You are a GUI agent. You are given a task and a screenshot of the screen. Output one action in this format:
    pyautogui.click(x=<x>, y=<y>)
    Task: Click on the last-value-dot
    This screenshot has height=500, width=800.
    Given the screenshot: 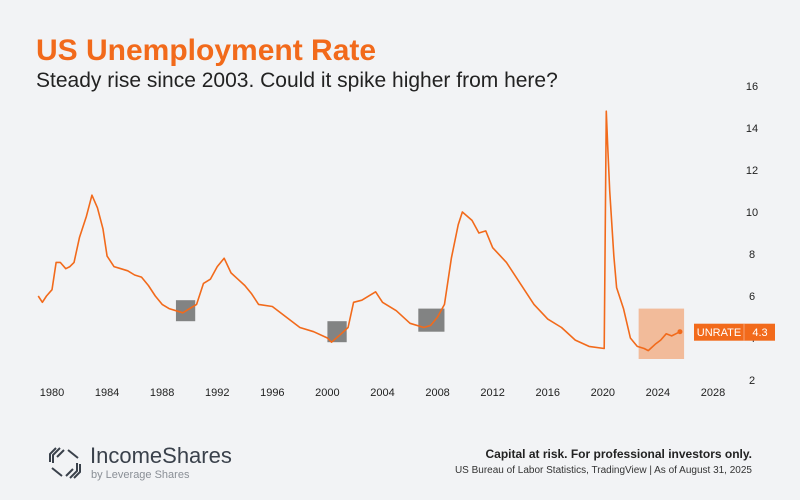 What is the action you would take?
    pyautogui.click(x=680, y=332)
    